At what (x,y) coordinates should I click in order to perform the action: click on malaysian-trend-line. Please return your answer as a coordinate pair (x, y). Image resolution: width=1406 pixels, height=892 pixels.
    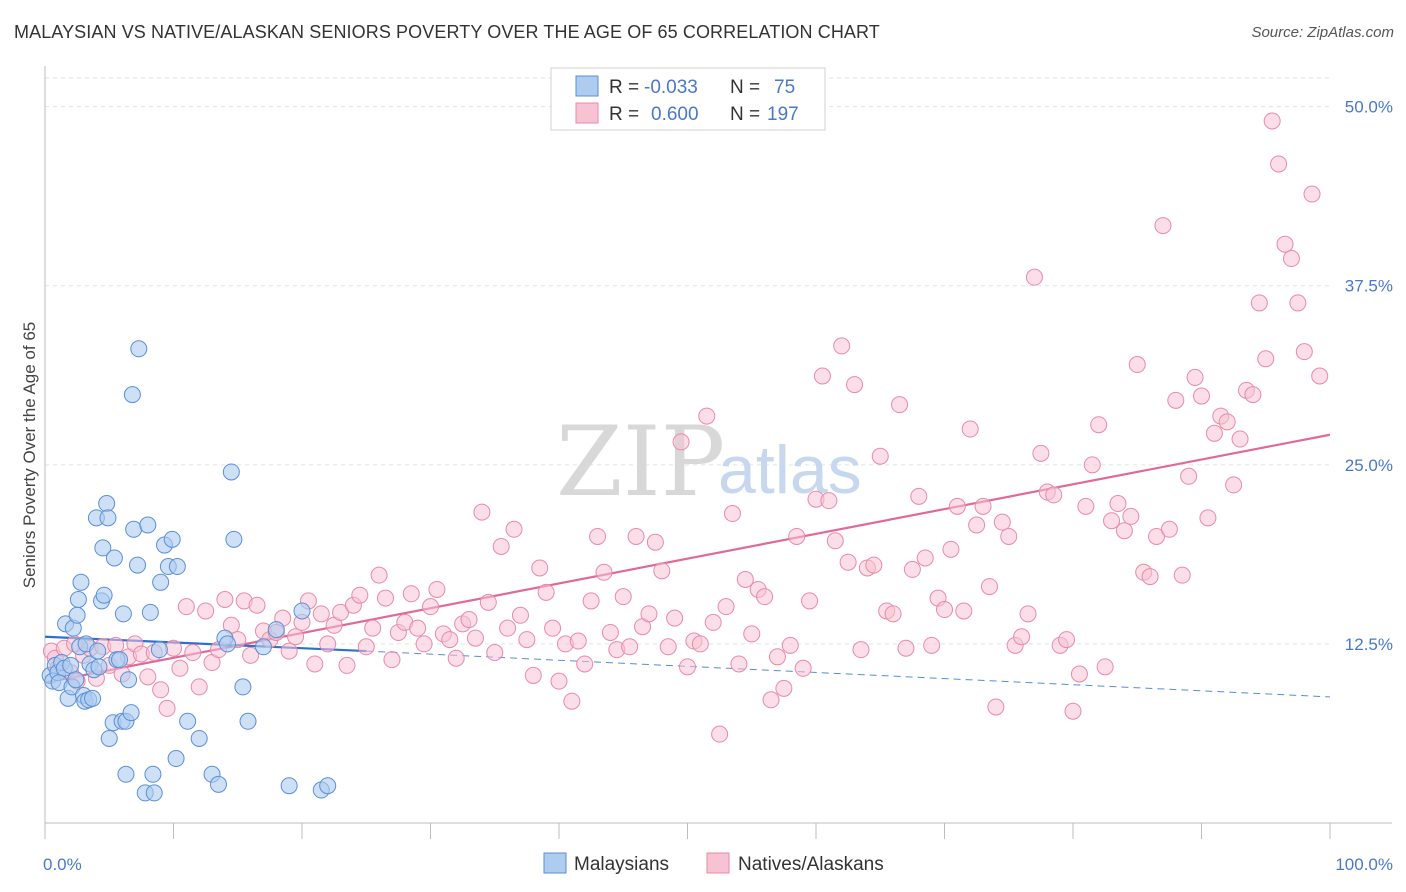
    Looking at the image, I should click on (205, 644).